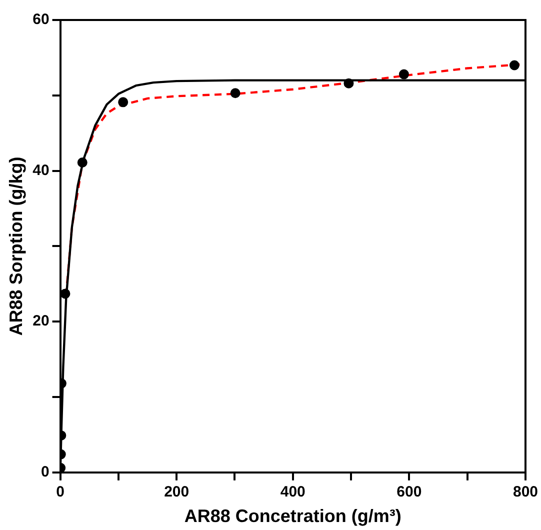  I want to click on y-tick-label: 0, so click(45, 472).